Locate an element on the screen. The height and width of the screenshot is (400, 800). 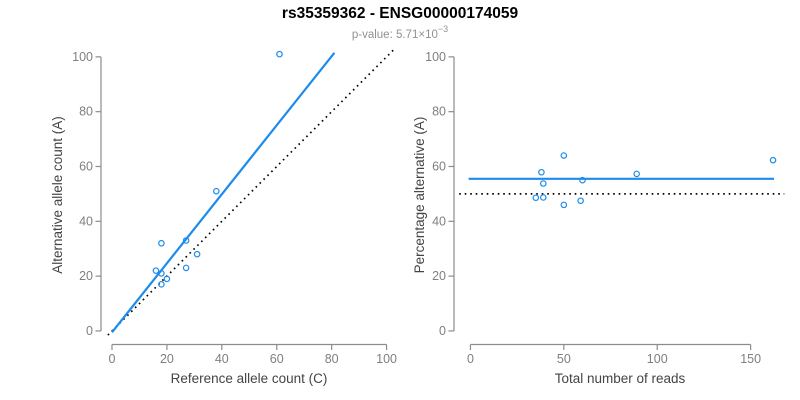
x-tick-label: 40 is located at coordinates (222, 359).